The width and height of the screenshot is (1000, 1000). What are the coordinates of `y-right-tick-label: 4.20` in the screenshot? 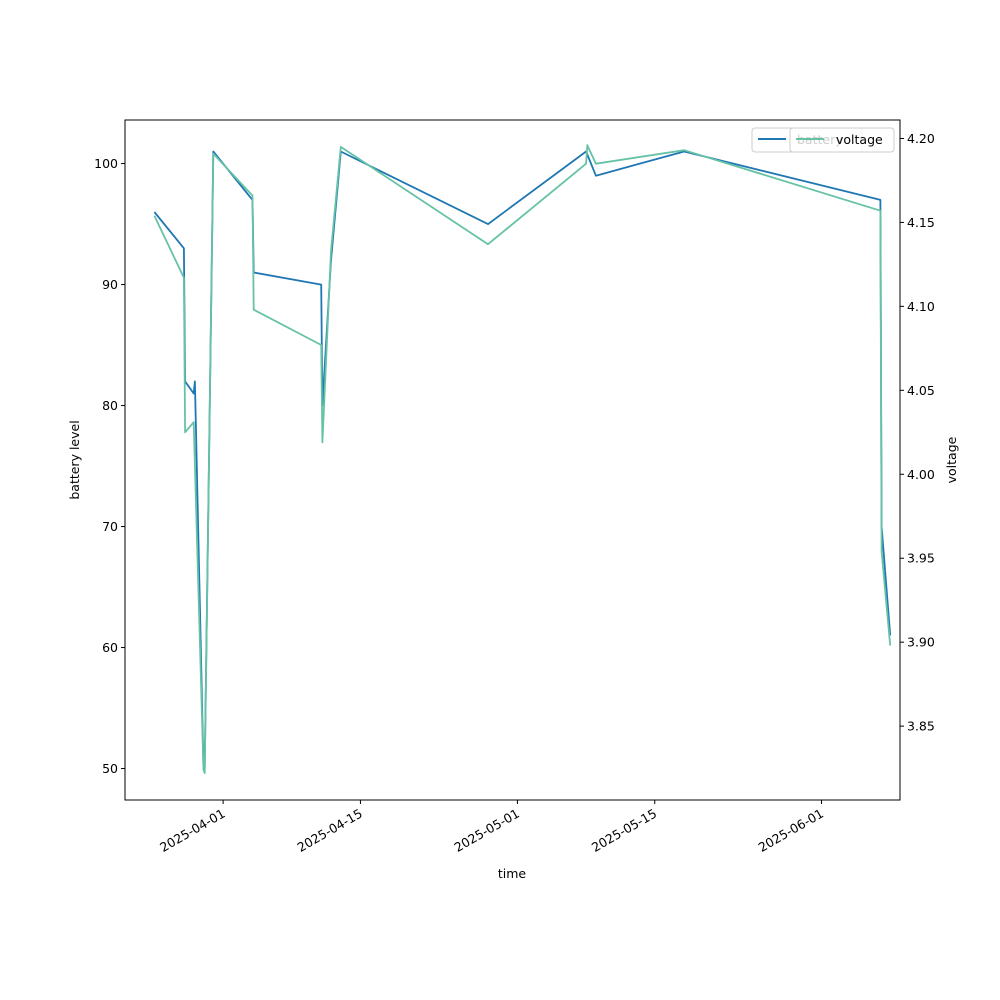 It's located at (921, 138).